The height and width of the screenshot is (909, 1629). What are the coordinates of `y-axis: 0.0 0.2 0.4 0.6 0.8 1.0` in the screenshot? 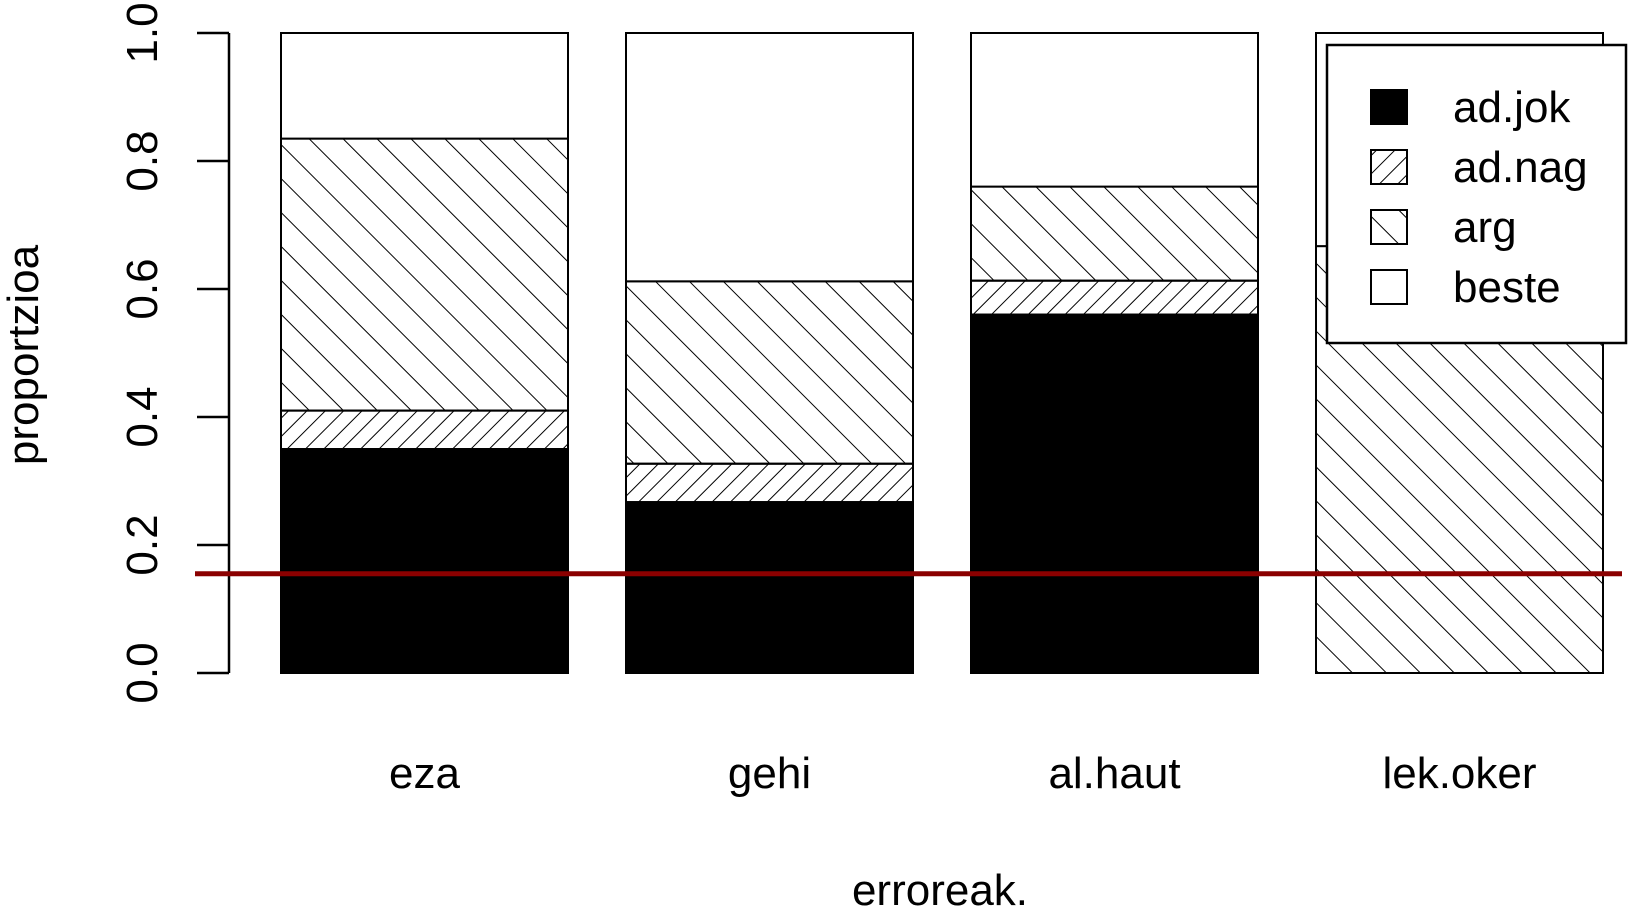 It's located at (174, 353).